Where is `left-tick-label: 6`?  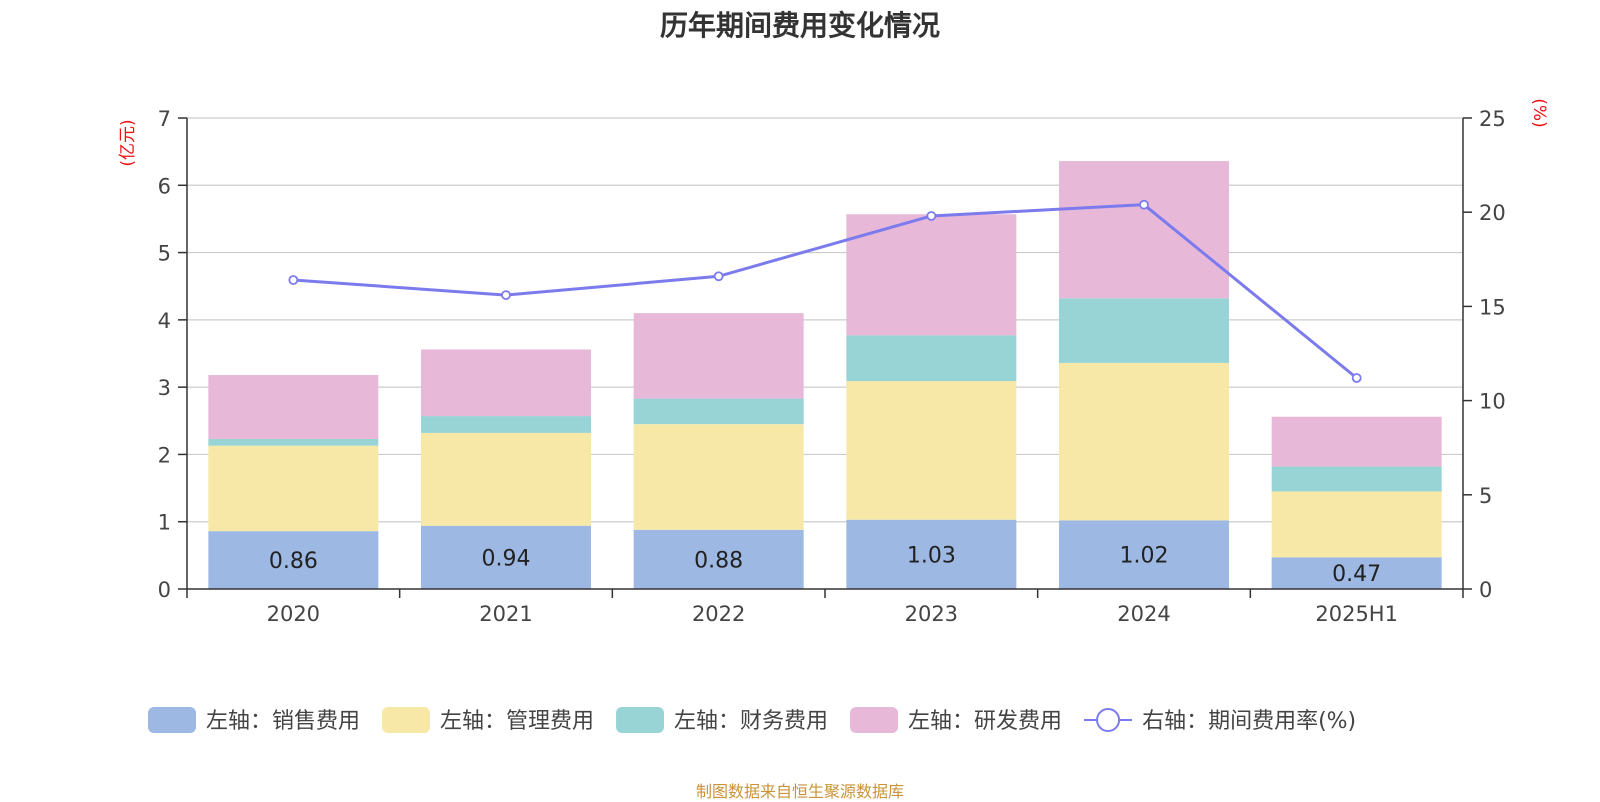
left-tick-label: 6 is located at coordinates (164, 186).